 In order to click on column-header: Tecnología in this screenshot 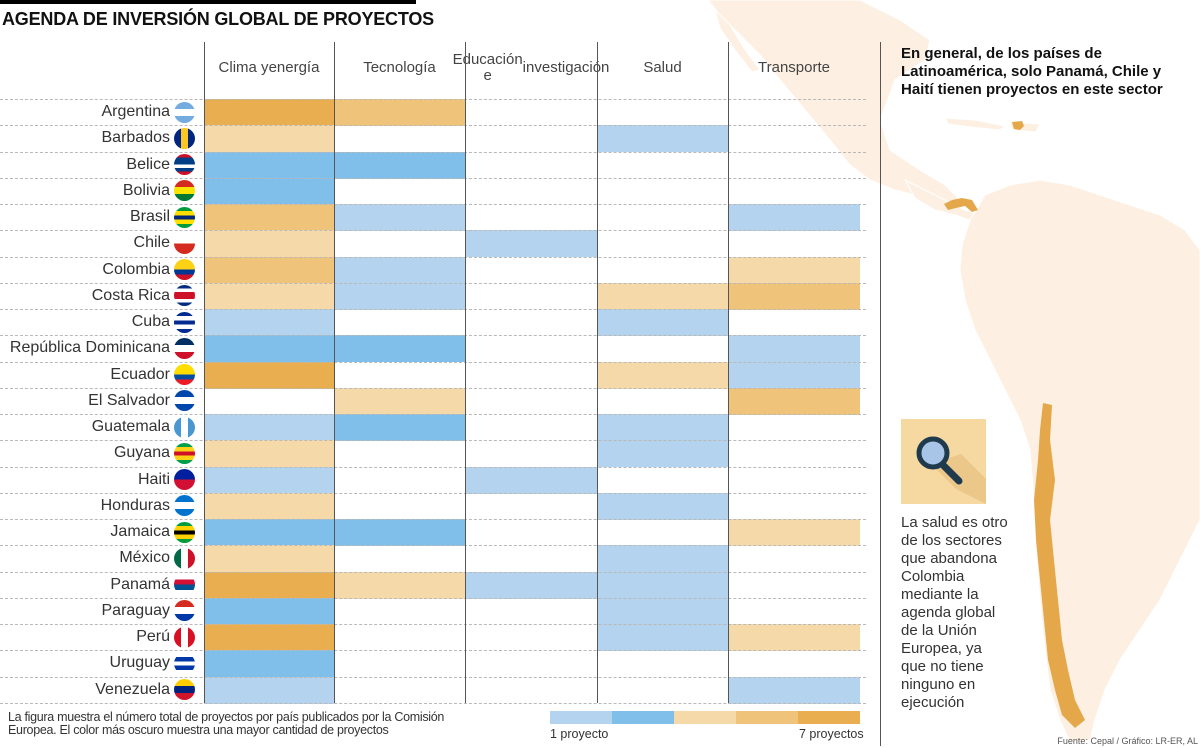, I will do `click(399, 67)`.